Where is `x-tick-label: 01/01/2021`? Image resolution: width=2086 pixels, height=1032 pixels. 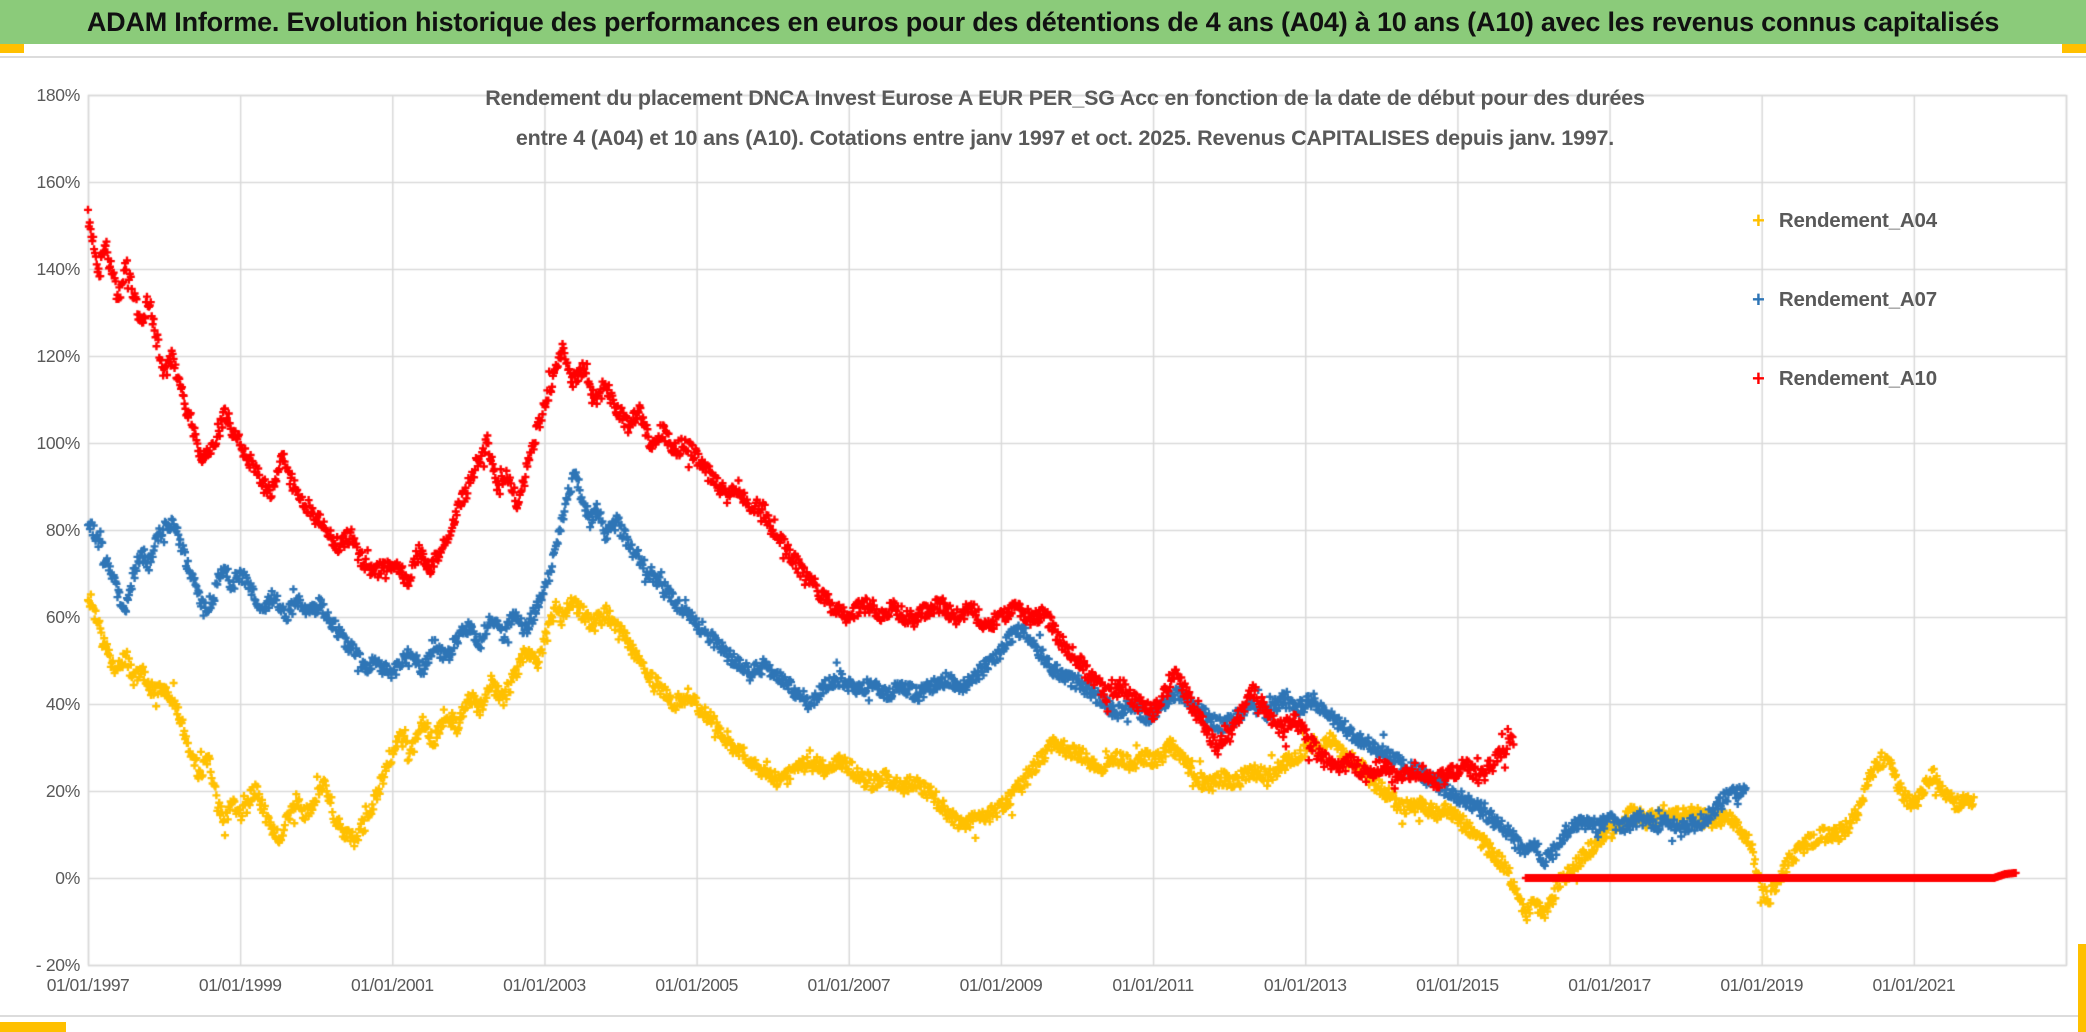
x-tick-label: 01/01/2021 is located at coordinates (1914, 985).